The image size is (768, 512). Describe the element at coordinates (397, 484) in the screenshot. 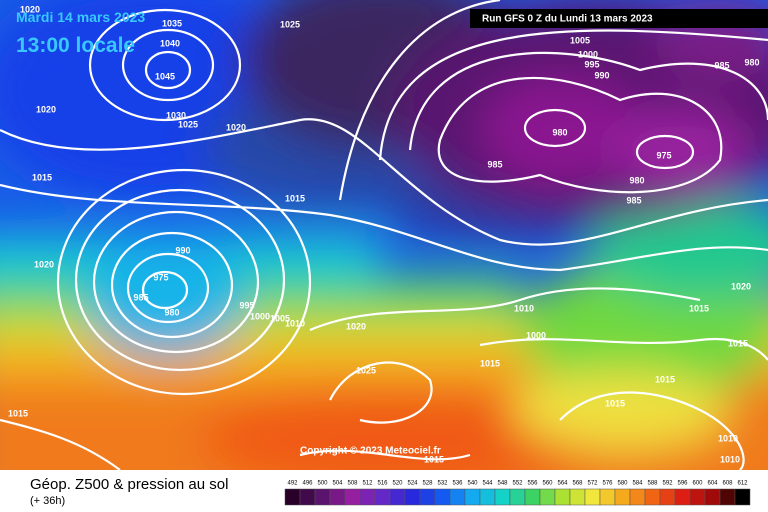

I see `scale-label: 520` at that location.